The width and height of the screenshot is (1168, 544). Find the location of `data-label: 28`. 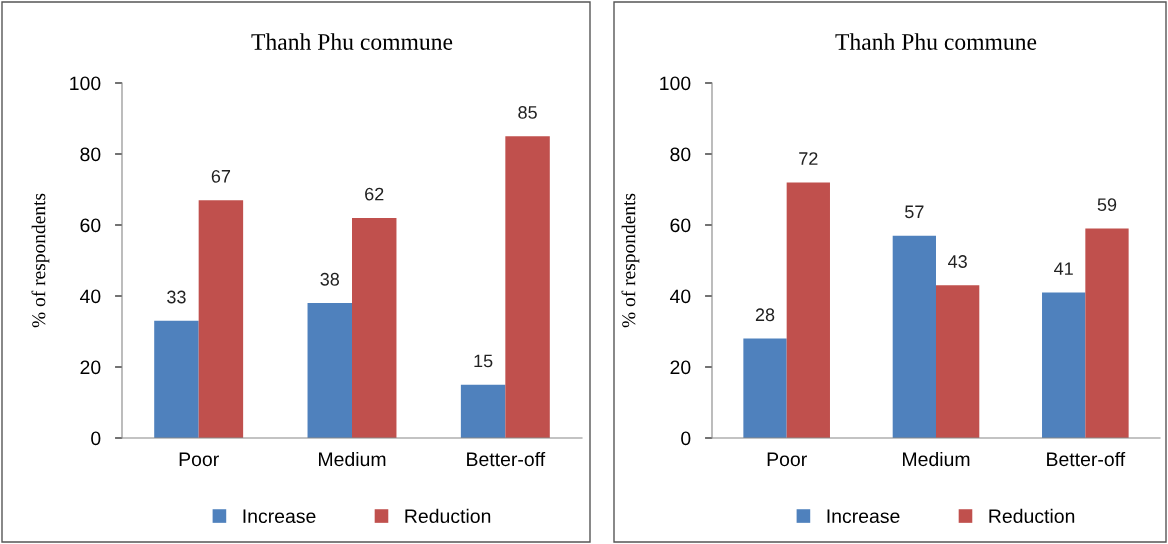

data-label: 28 is located at coordinates (765, 315).